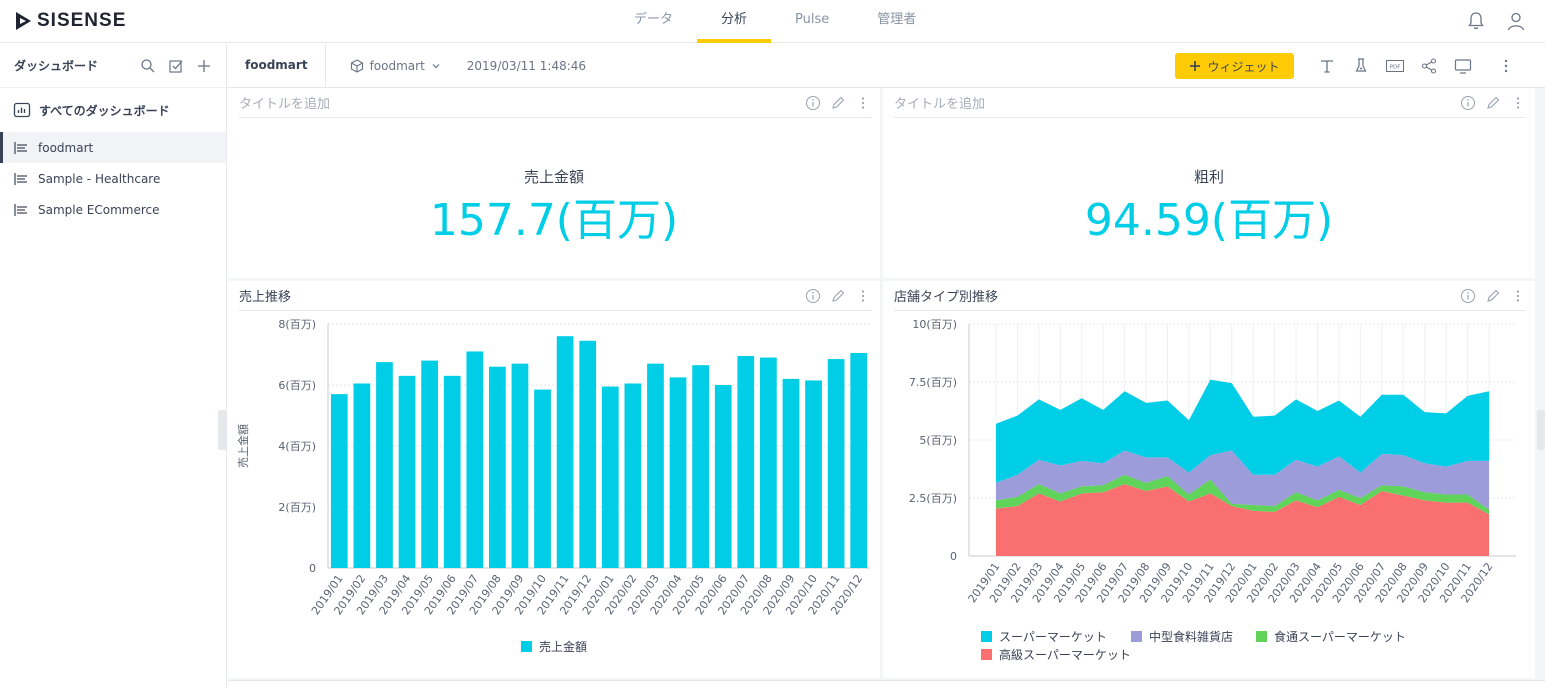  I want to click on tab-analytics: 分析, so click(734, 21).